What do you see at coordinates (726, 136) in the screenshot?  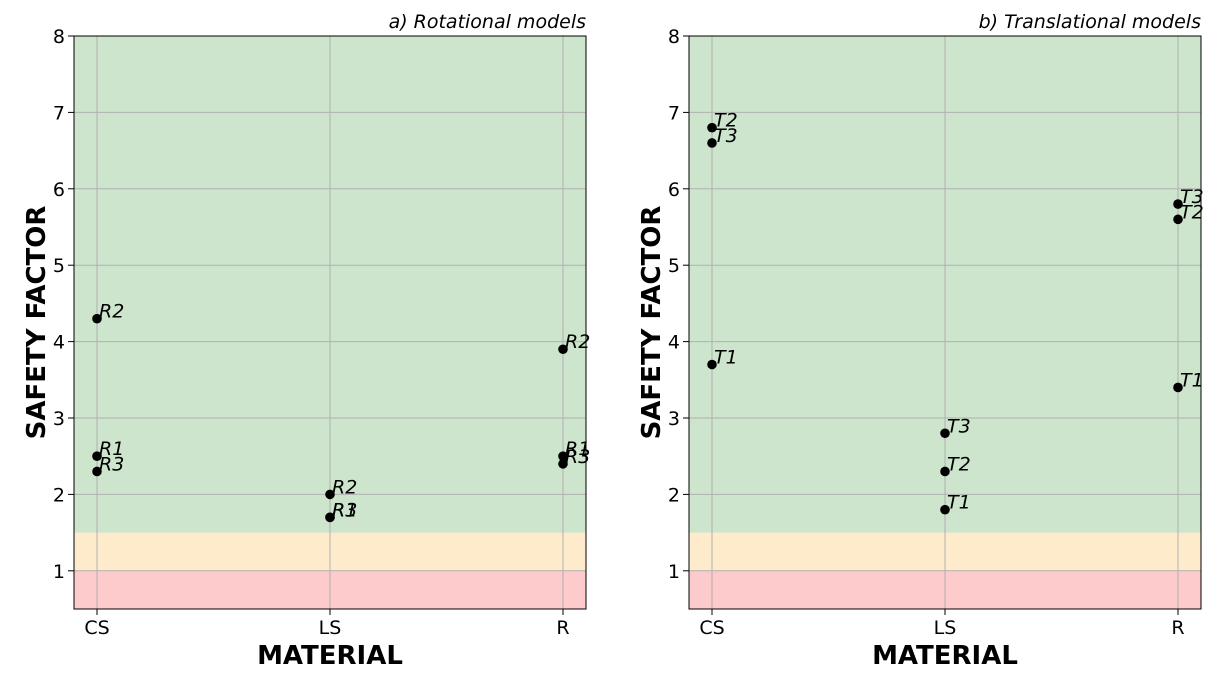 I see `point-label-cs-t3: T3` at bounding box center [726, 136].